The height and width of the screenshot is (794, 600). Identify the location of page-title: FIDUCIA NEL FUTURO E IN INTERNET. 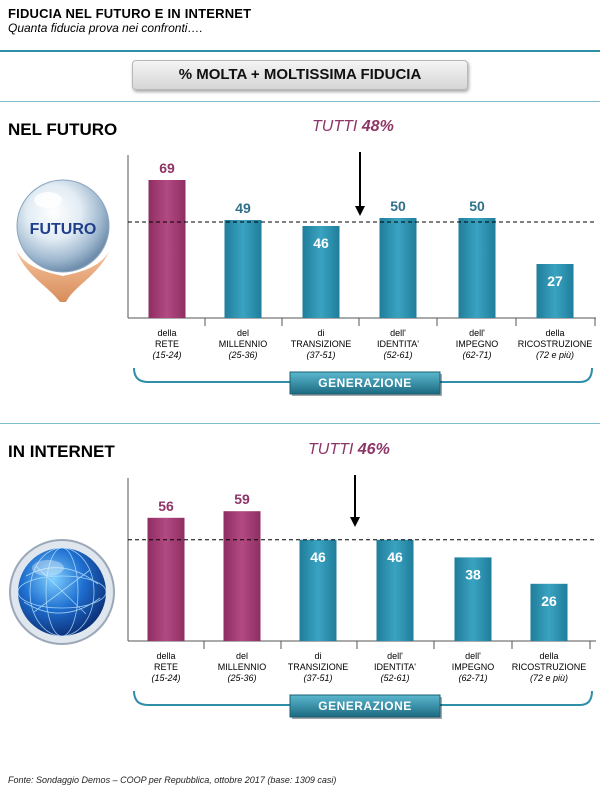
(130, 13).